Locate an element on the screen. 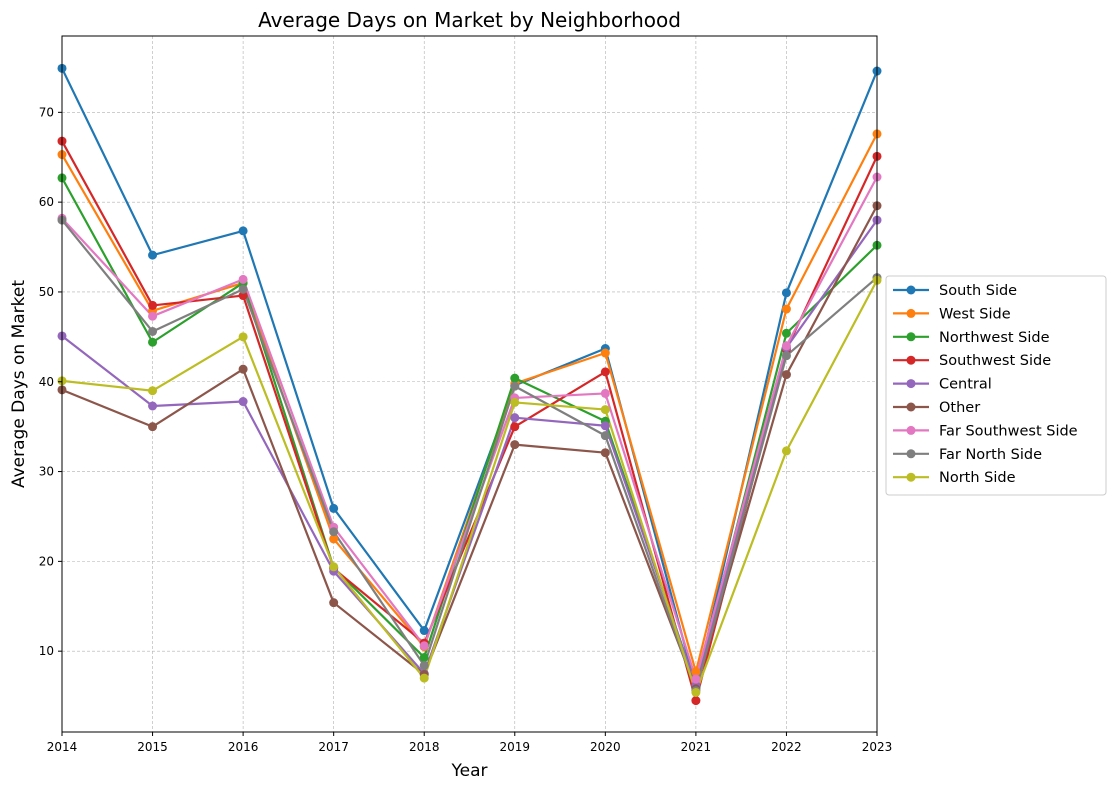 The width and height of the screenshot is (1115, 790). x-axis-ticks: 2014 2015 2016 2017 2018 2019 2020 2021 2022 2023 is located at coordinates (470, 743).